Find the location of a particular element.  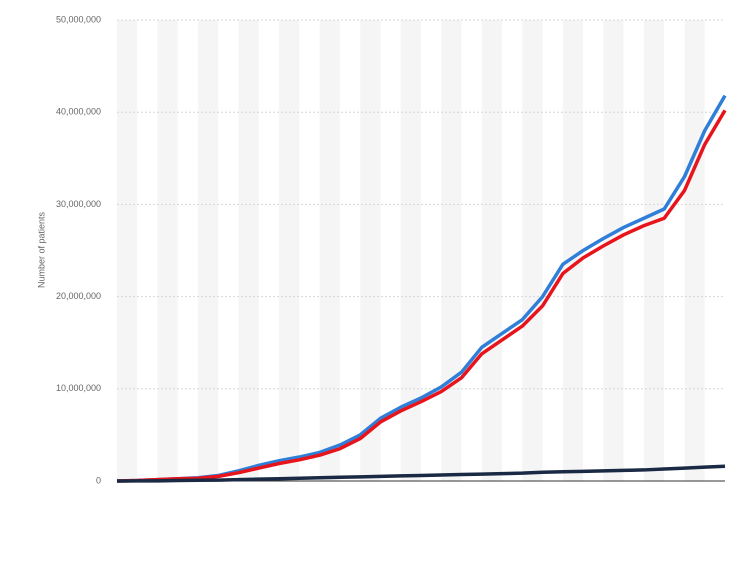

y-tick-label: 10,000,000 is located at coordinates (78, 388).